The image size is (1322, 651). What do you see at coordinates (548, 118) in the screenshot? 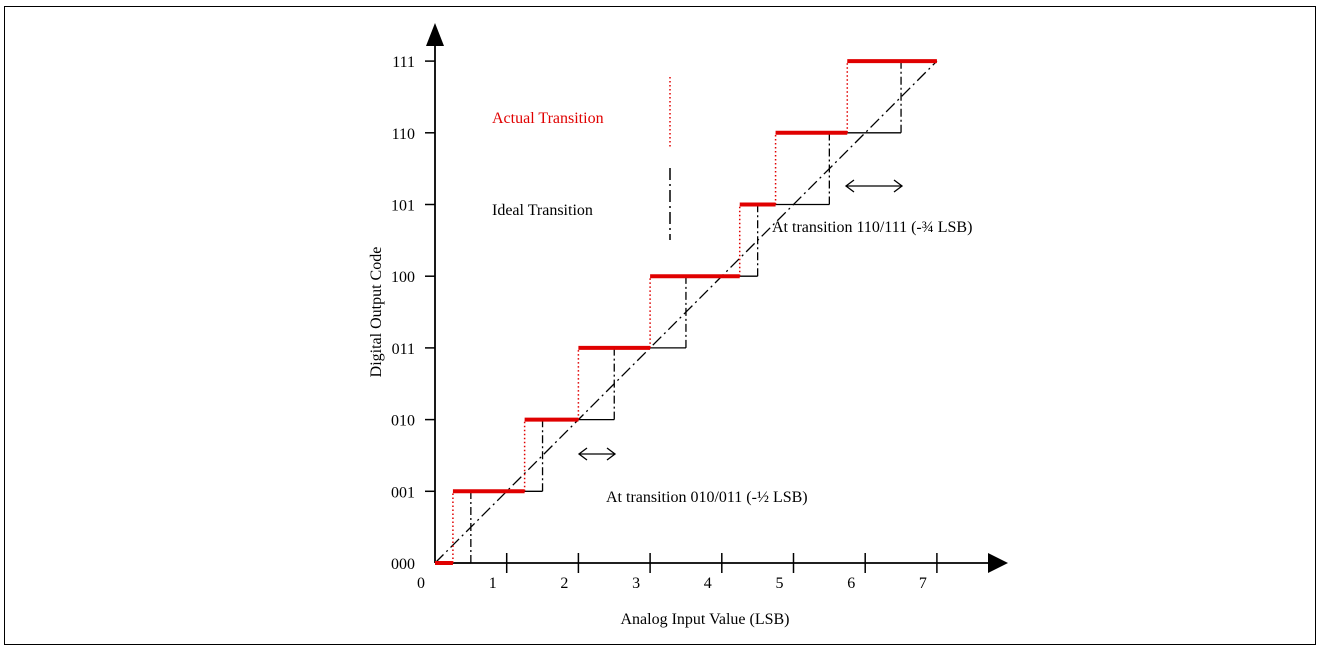
I see `legend-actual-label: Actual Transition` at bounding box center [548, 118].